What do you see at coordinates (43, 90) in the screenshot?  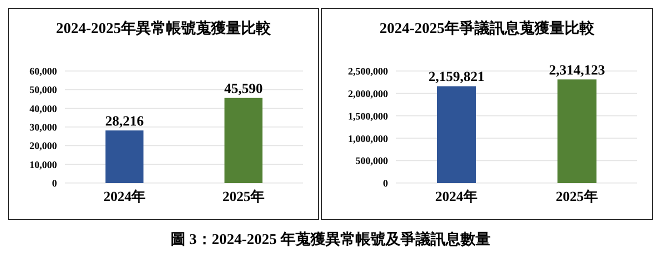 I see `y-tick-label: 50,000` at bounding box center [43, 90].